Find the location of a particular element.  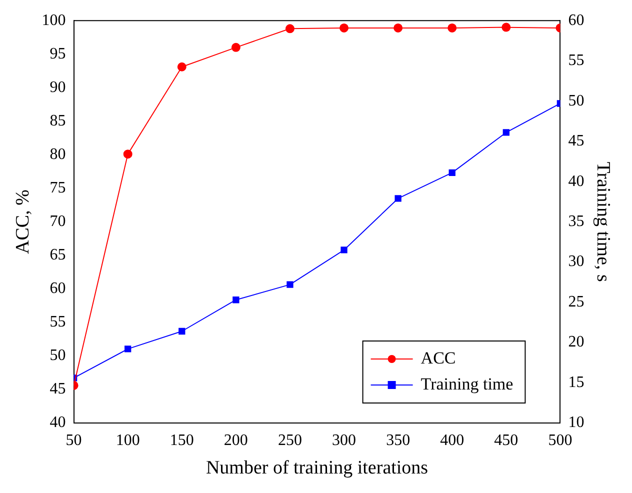

y2-tick-label: 50 is located at coordinates (576, 101).